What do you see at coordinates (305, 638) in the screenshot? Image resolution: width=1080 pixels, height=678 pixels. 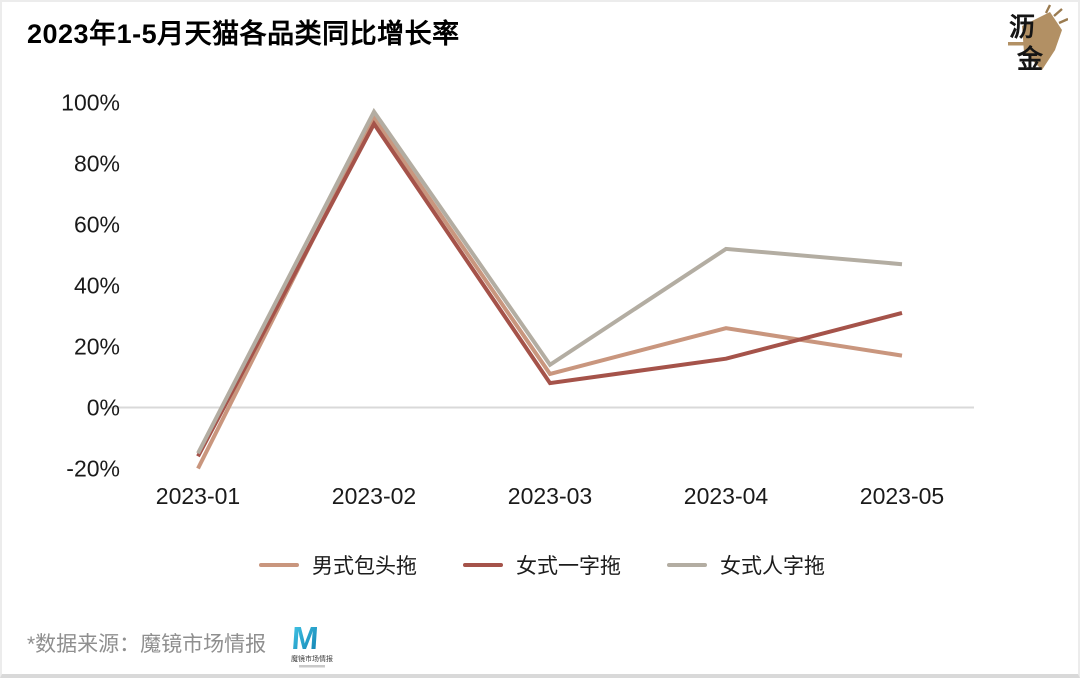 I see `moojing-m-letter: M` at bounding box center [305, 638].